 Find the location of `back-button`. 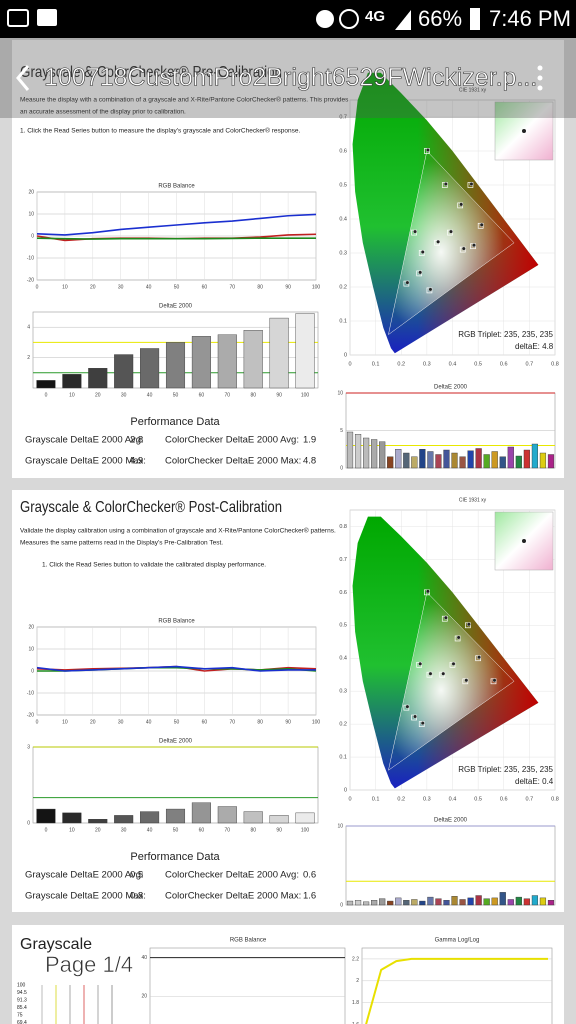

back-button is located at coordinates (23, 78).